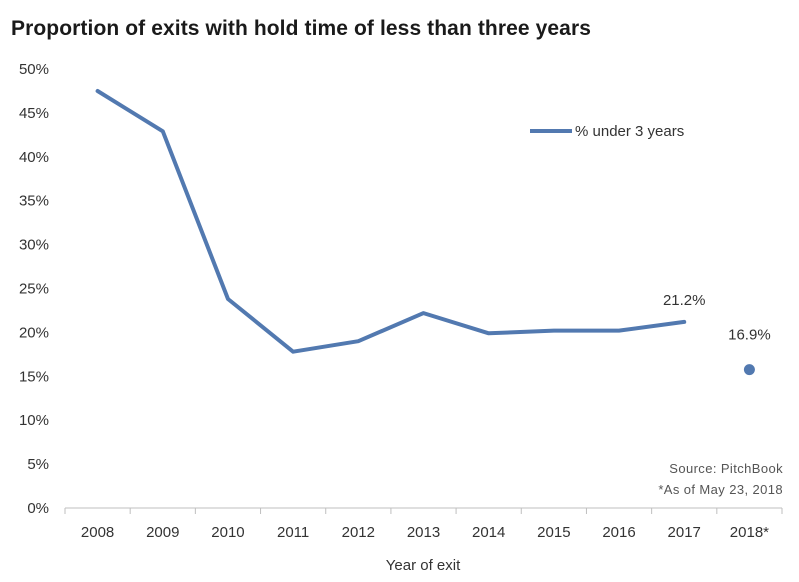 This screenshot has height=582, width=799. Describe the element at coordinates (34, 420) in the screenshot. I see `y-tick-label: 10%` at that location.